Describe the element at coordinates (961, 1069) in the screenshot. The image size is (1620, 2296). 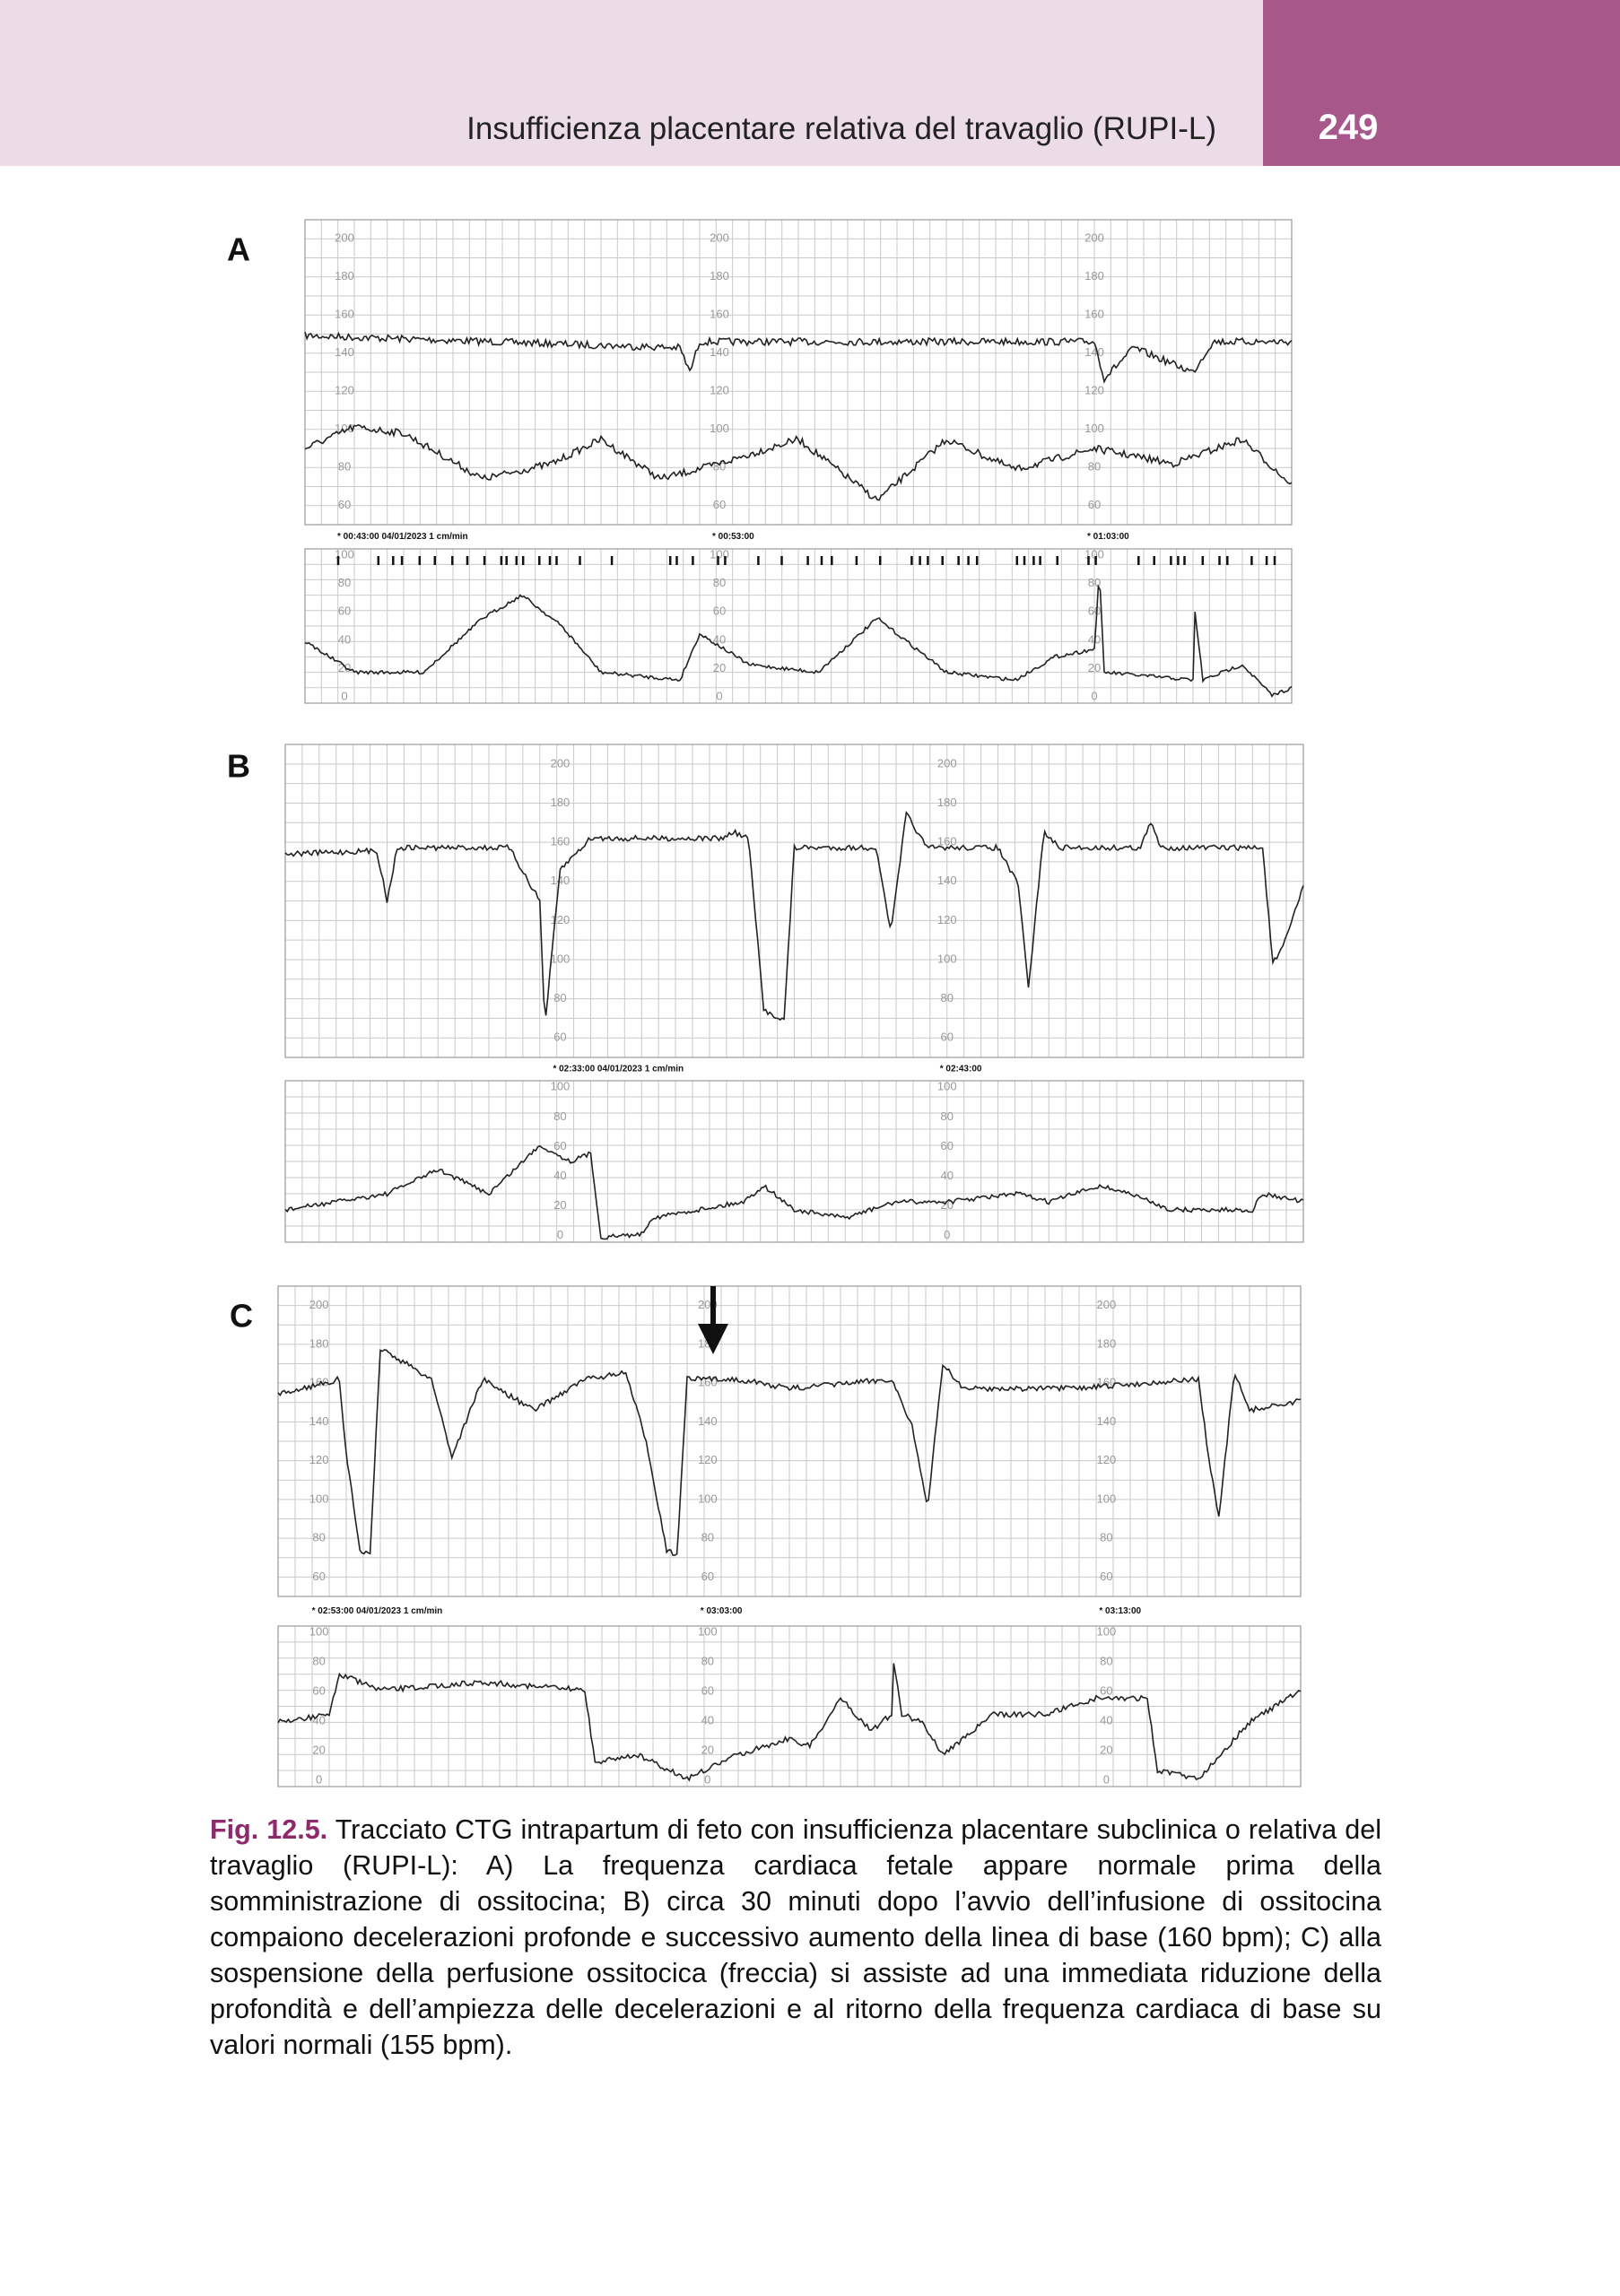
I see `timestamp: * 02:43:00` at that location.